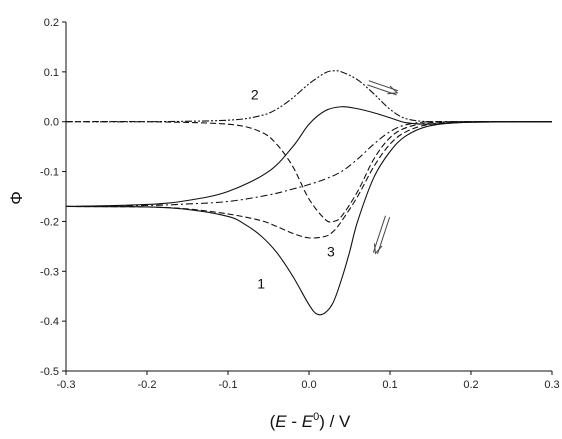  I want to click on y-tick-label: -0.1, so click(49, 173).